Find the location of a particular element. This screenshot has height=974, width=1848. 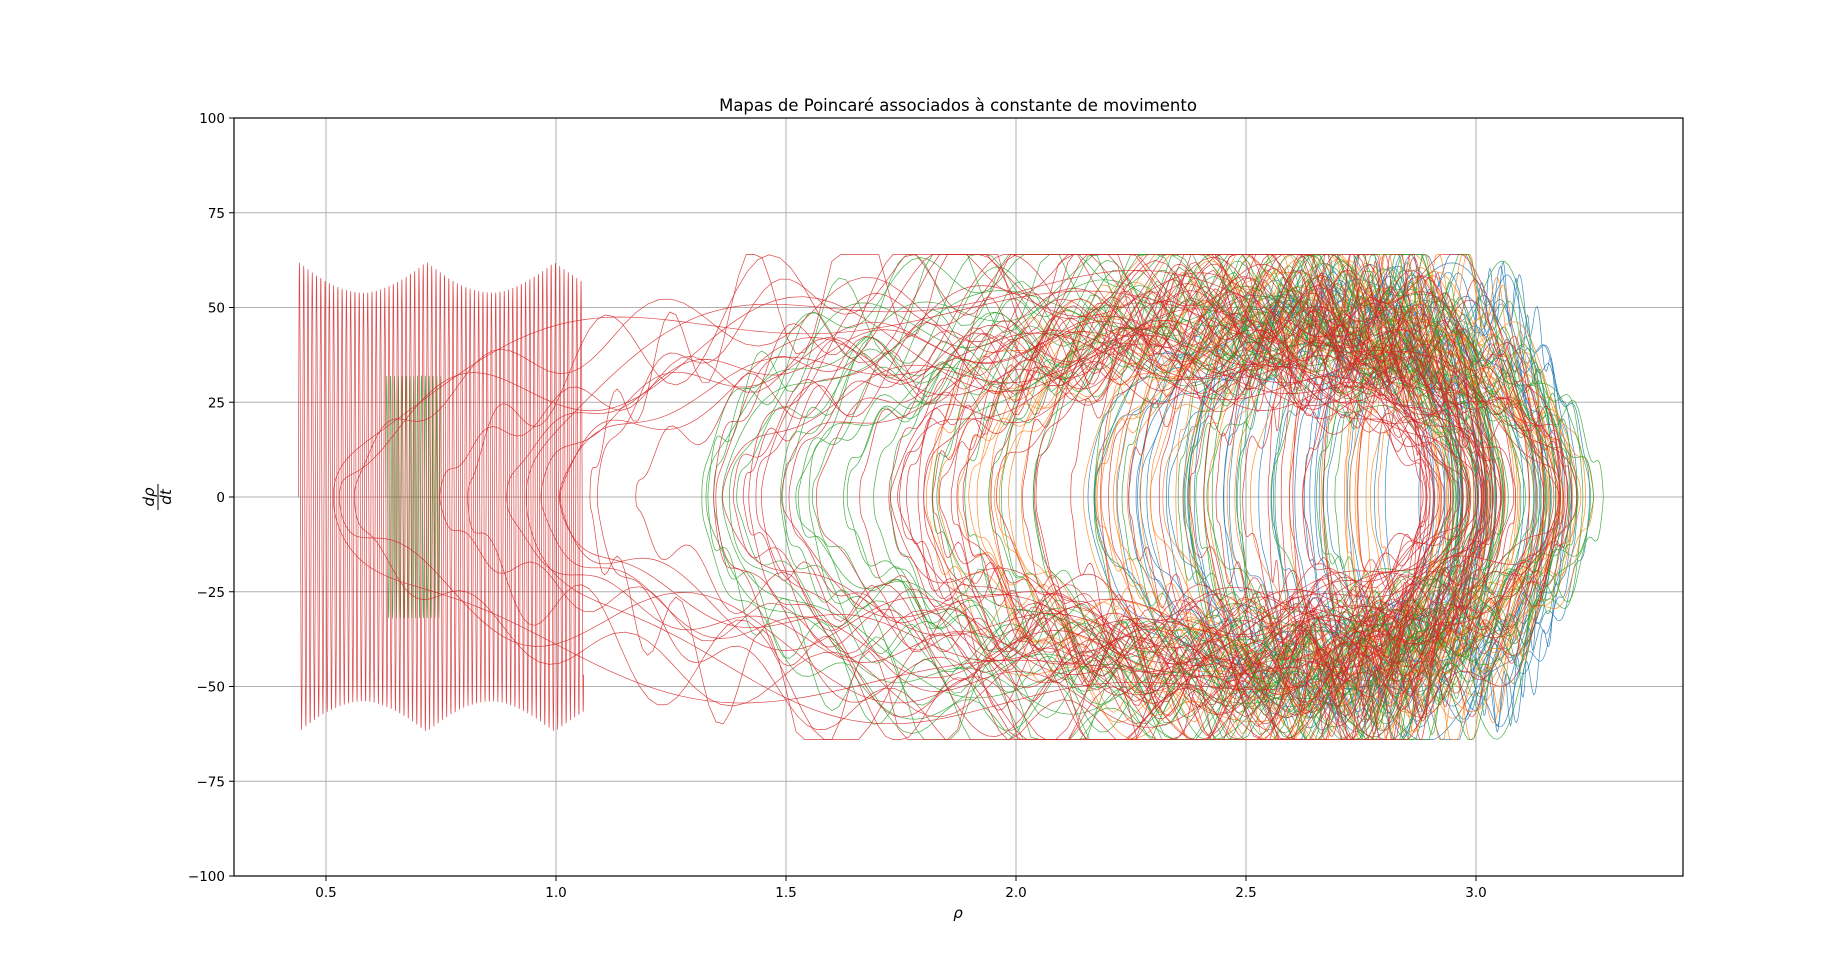

y-axis-label: dρ dt is located at coordinates (157, 497).